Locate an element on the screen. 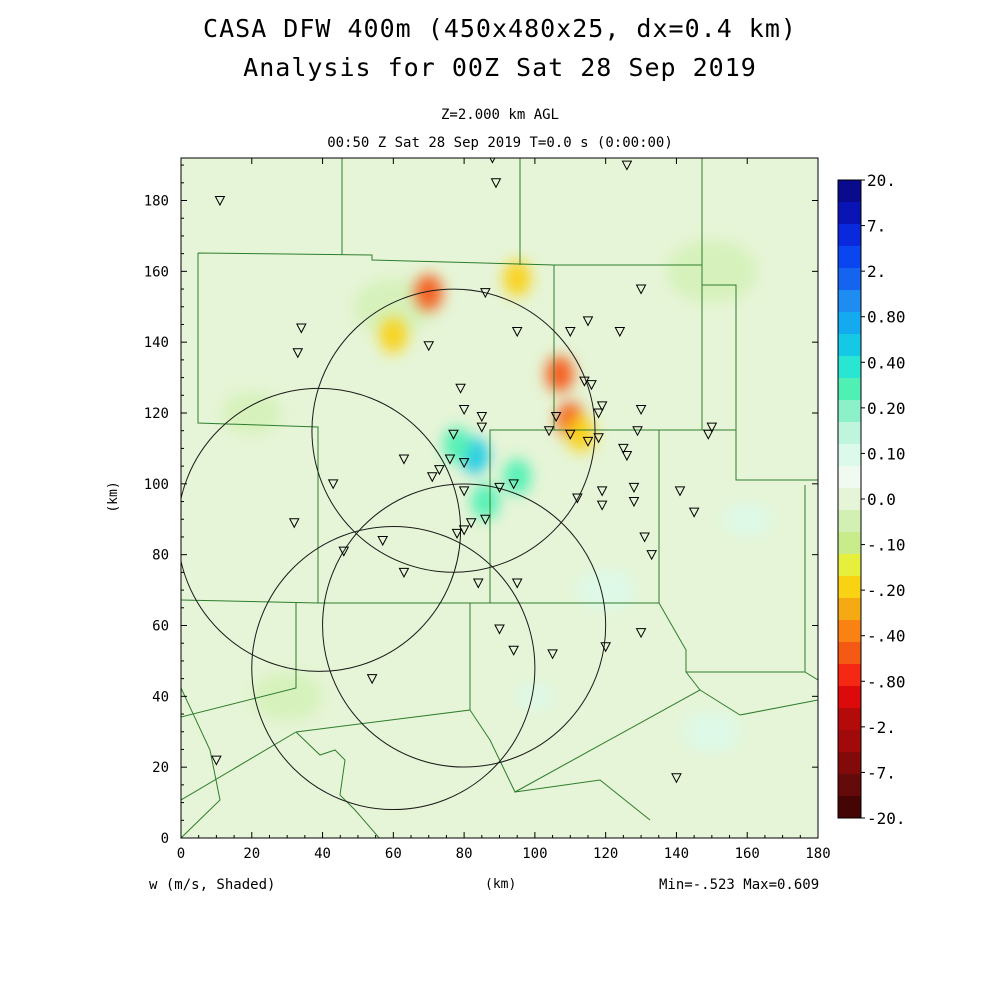 The width and height of the screenshot is (1000, 1000). x-axis-label: (km) is located at coordinates (501, 884).